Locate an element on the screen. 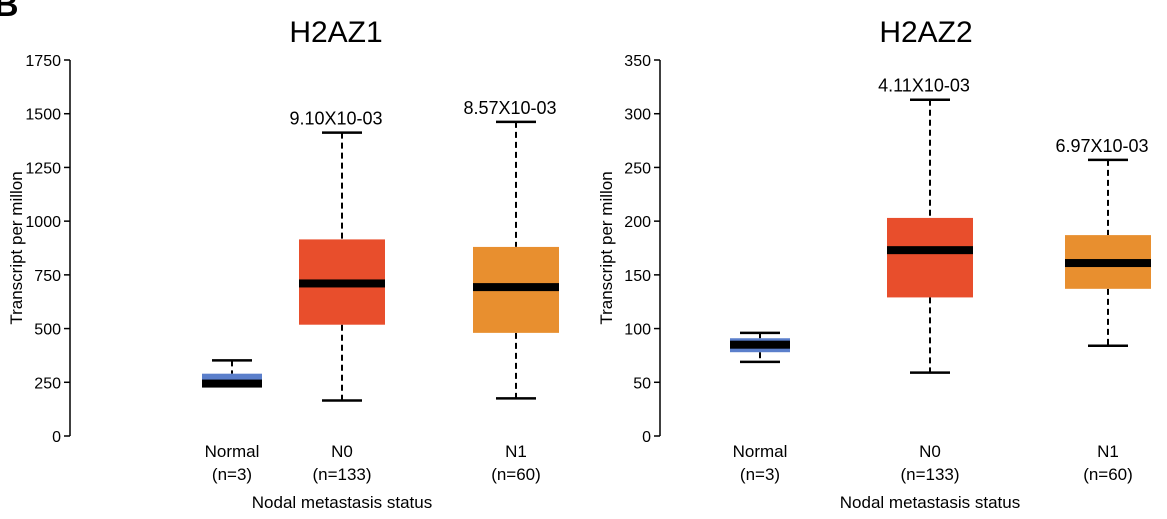 The image size is (1167, 519). y-tick-label: 1000 is located at coordinates (43, 222).